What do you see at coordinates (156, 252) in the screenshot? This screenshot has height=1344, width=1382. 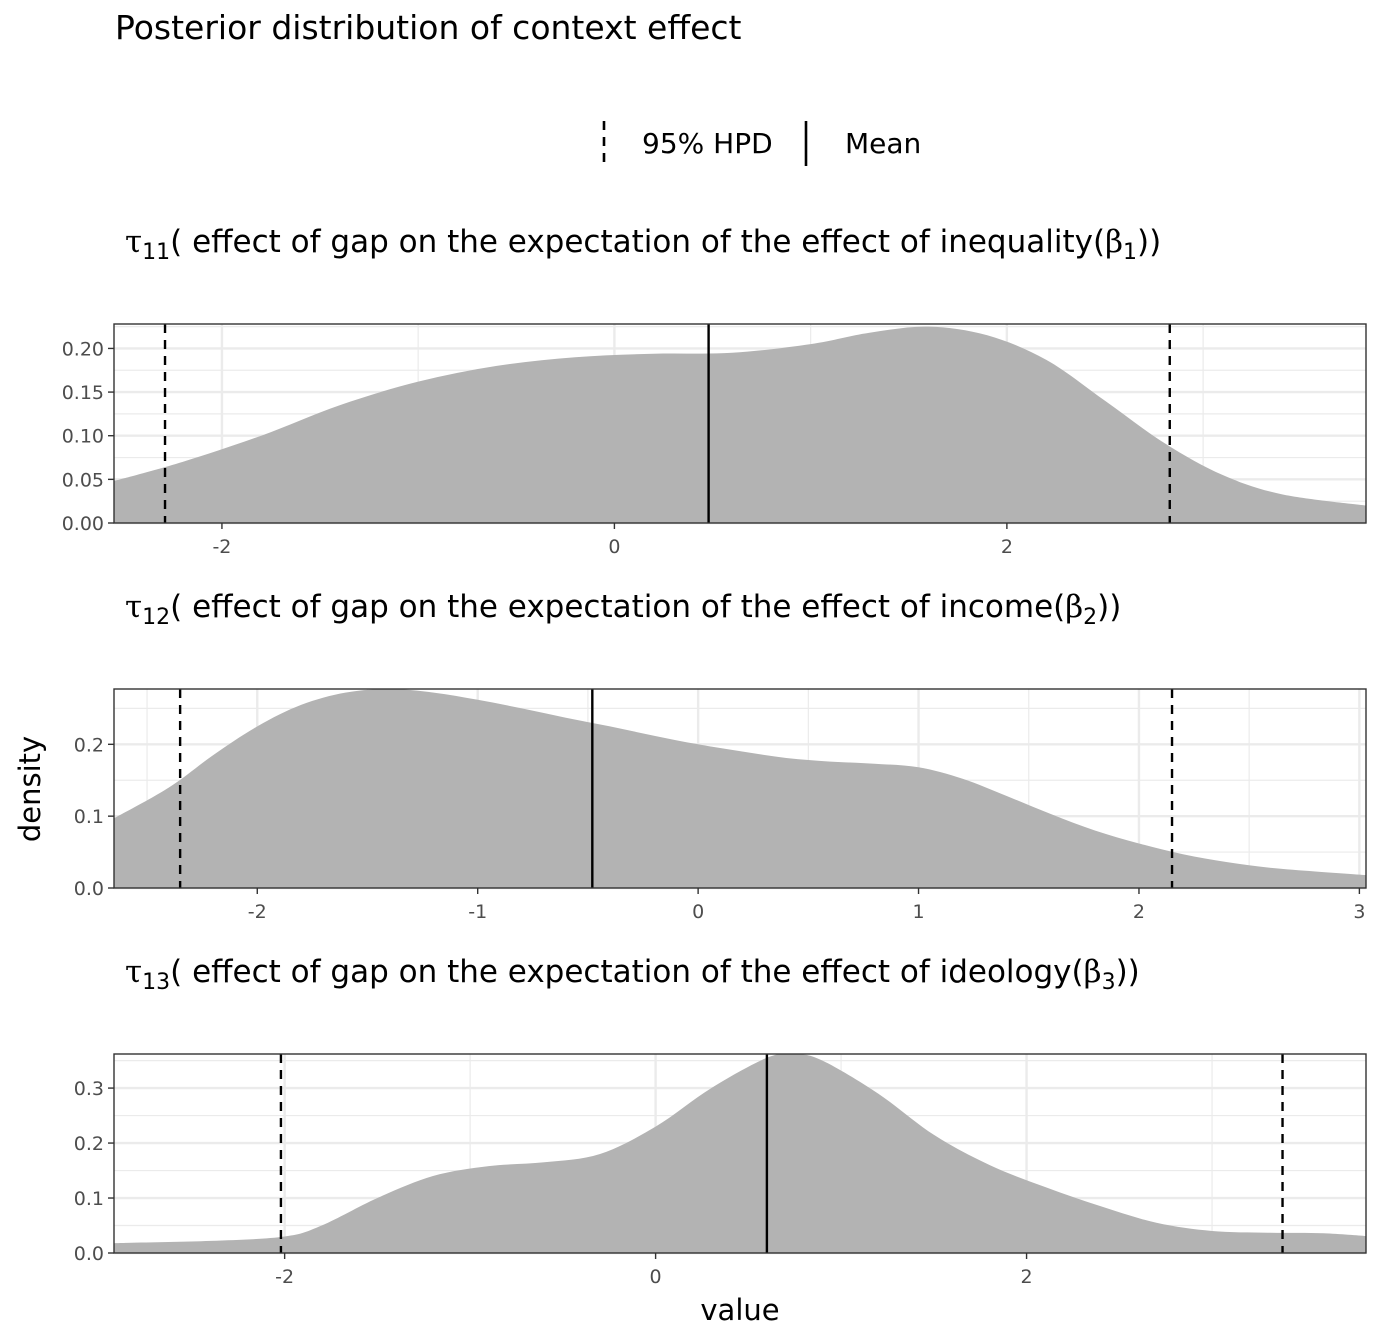 I see `tau-subscript: 11` at bounding box center [156, 252].